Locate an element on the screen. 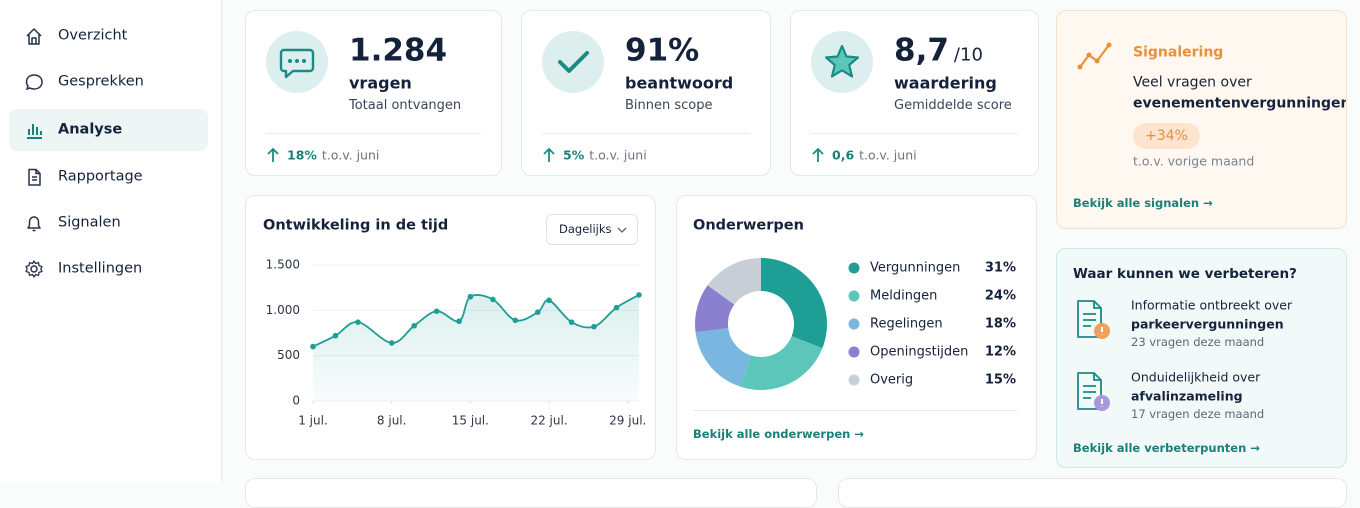  nav-item: Analyse is located at coordinates (108, 130).